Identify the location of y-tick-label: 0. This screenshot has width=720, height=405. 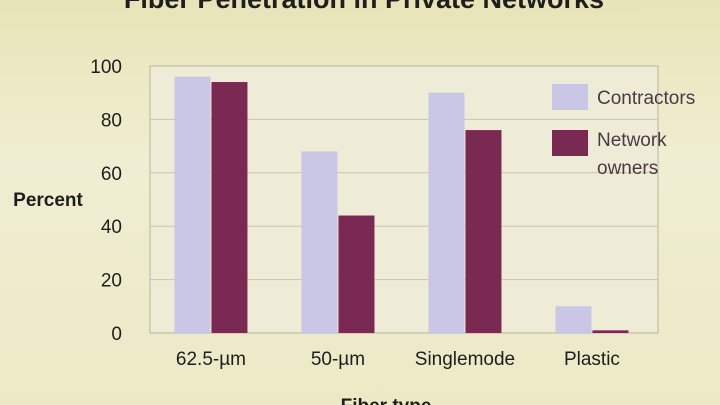
(116, 334).